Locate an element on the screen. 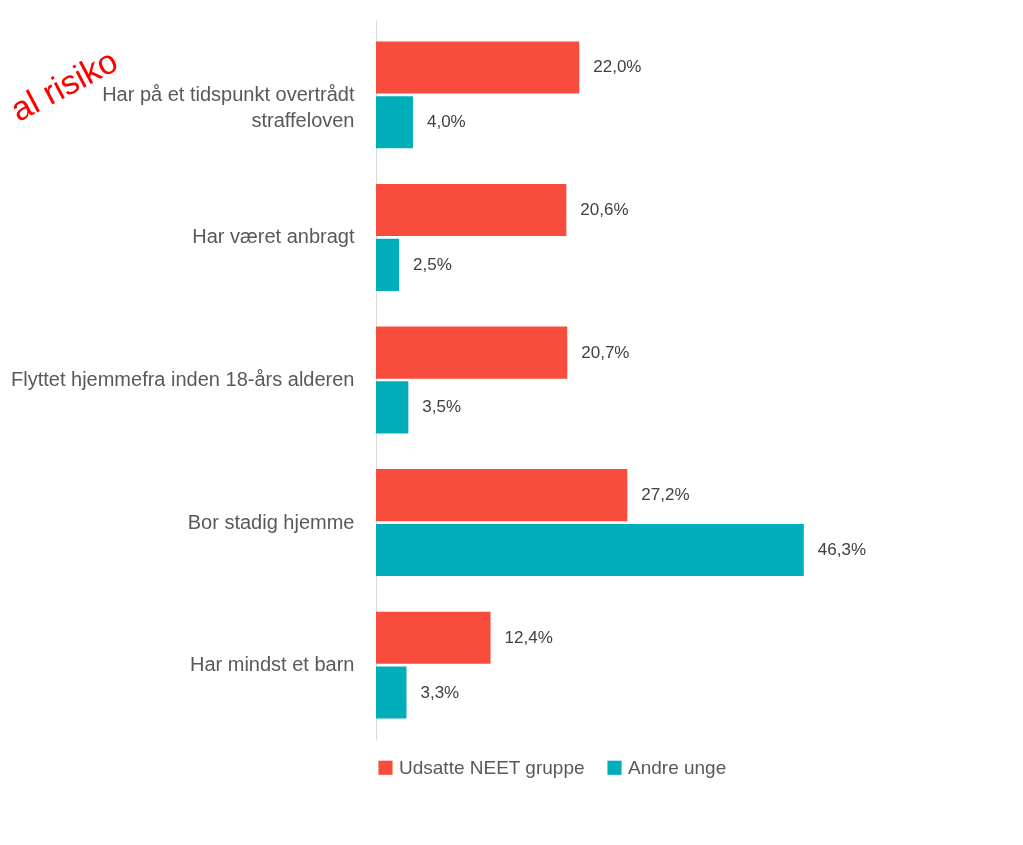 The width and height of the screenshot is (1023, 845). data-label: 12,4% is located at coordinates (528, 637).